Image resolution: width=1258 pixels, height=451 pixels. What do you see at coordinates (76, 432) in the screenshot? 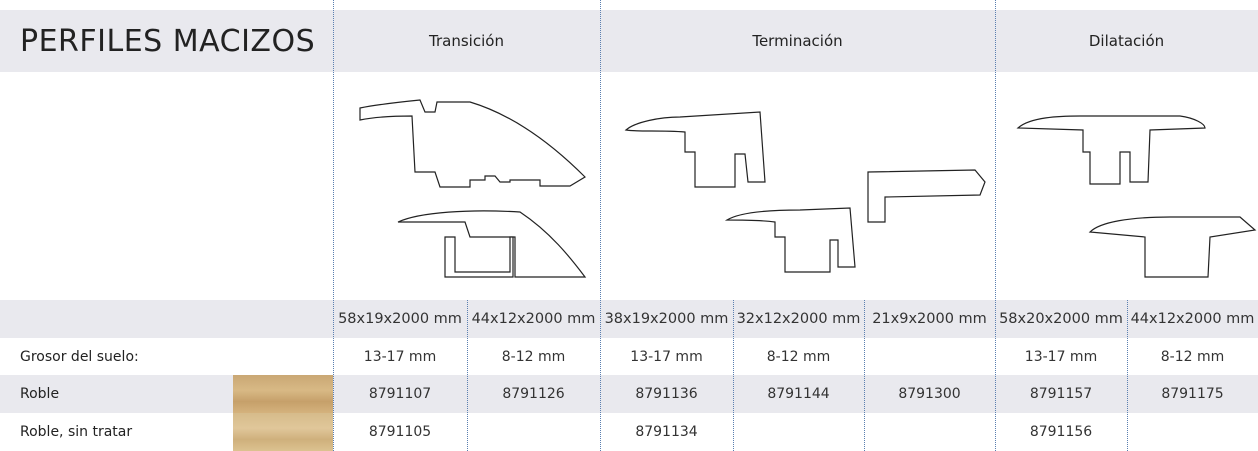
I see `row-label: Roble, sin tratar` at bounding box center [76, 432].